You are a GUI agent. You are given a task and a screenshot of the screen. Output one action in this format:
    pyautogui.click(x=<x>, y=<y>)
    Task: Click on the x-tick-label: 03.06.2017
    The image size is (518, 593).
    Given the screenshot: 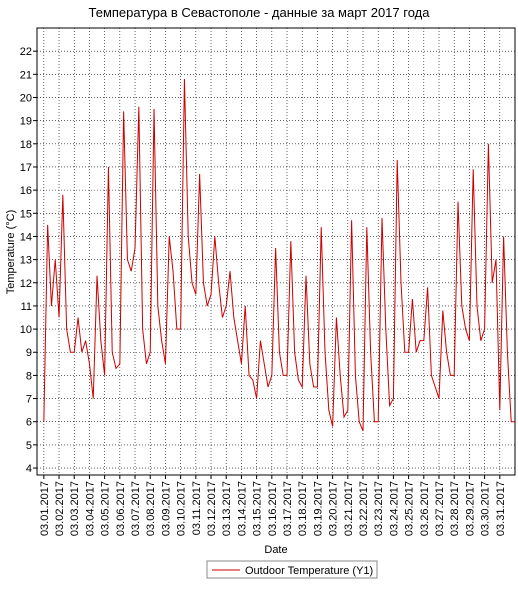 What is the action you would take?
    pyautogui.click(x=121, y=508)
    